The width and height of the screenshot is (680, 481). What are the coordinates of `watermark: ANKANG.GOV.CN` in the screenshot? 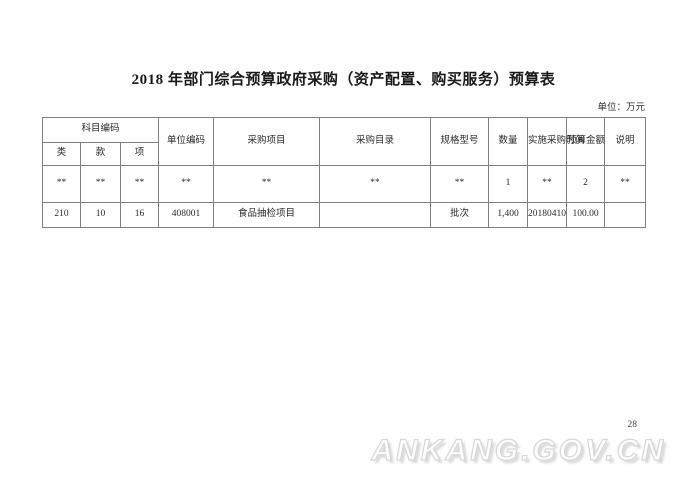 It's located at (518, 450).